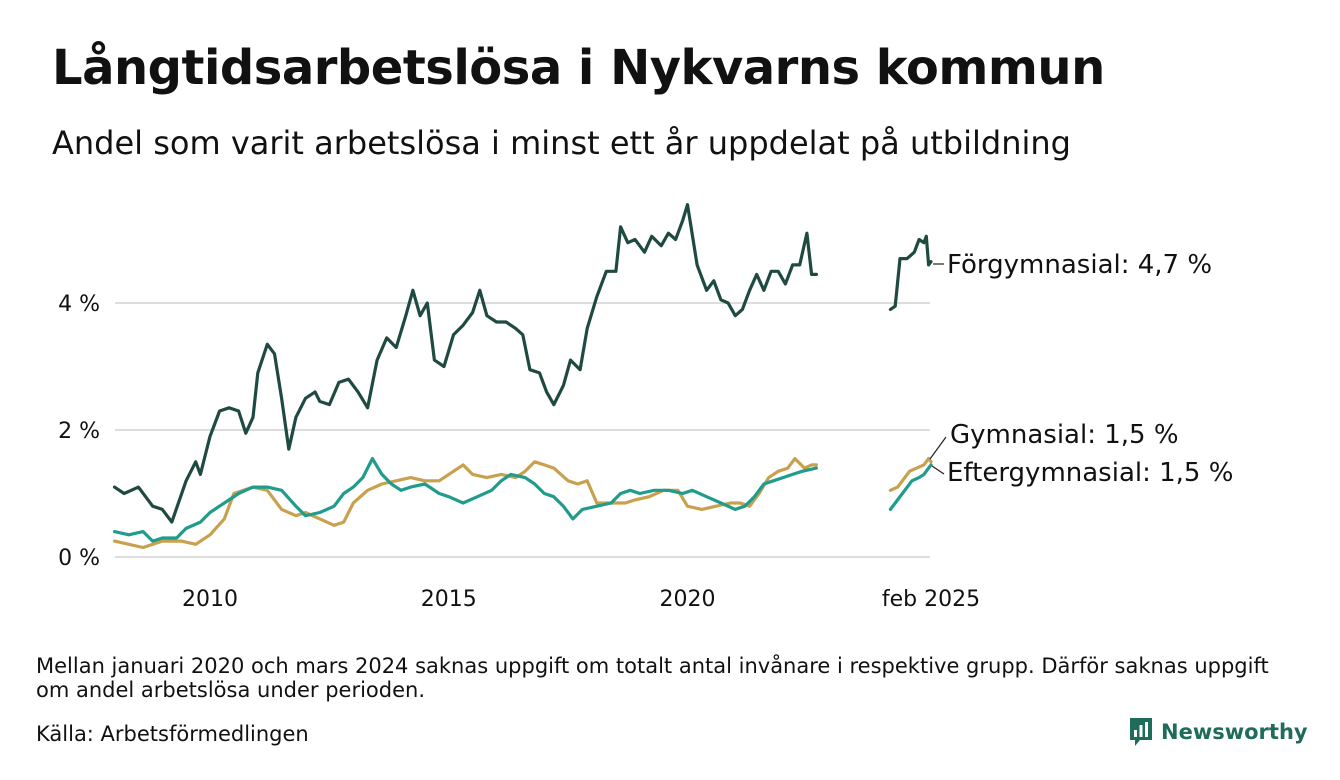  What do you see at coordinates (688, 599) in the screenshot?
I see `x-tick-label: 2020` at bounding box center [688, 599].